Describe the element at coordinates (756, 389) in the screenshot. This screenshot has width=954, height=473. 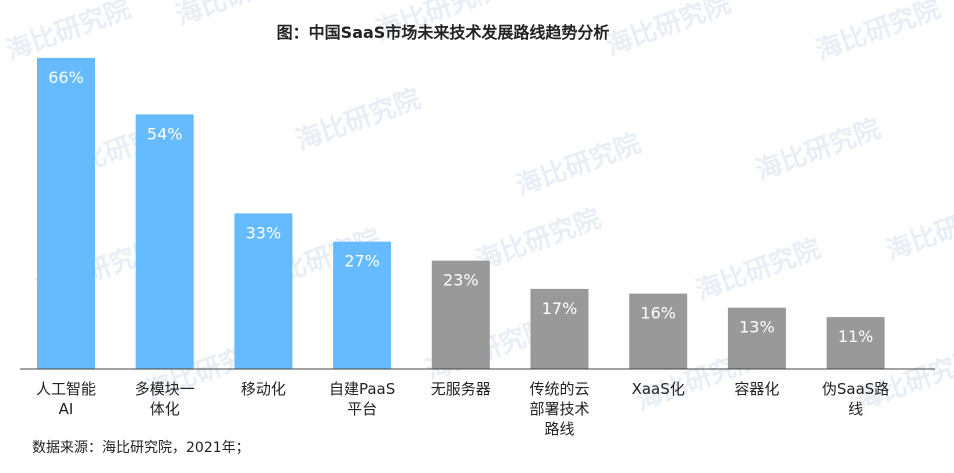
I see `category-label: 容器化` at that location.